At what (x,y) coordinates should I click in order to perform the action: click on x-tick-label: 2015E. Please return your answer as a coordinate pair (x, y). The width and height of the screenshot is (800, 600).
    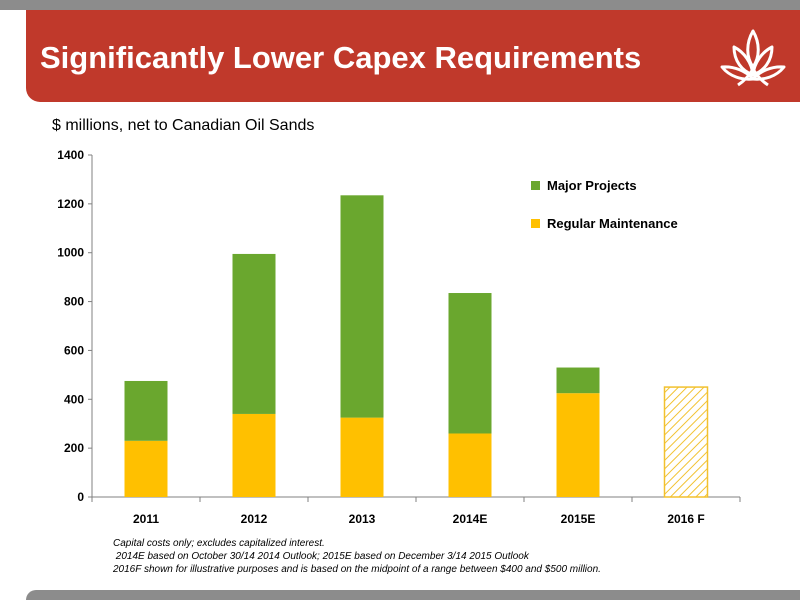
    Looking at the image, I should click on (578, 519).